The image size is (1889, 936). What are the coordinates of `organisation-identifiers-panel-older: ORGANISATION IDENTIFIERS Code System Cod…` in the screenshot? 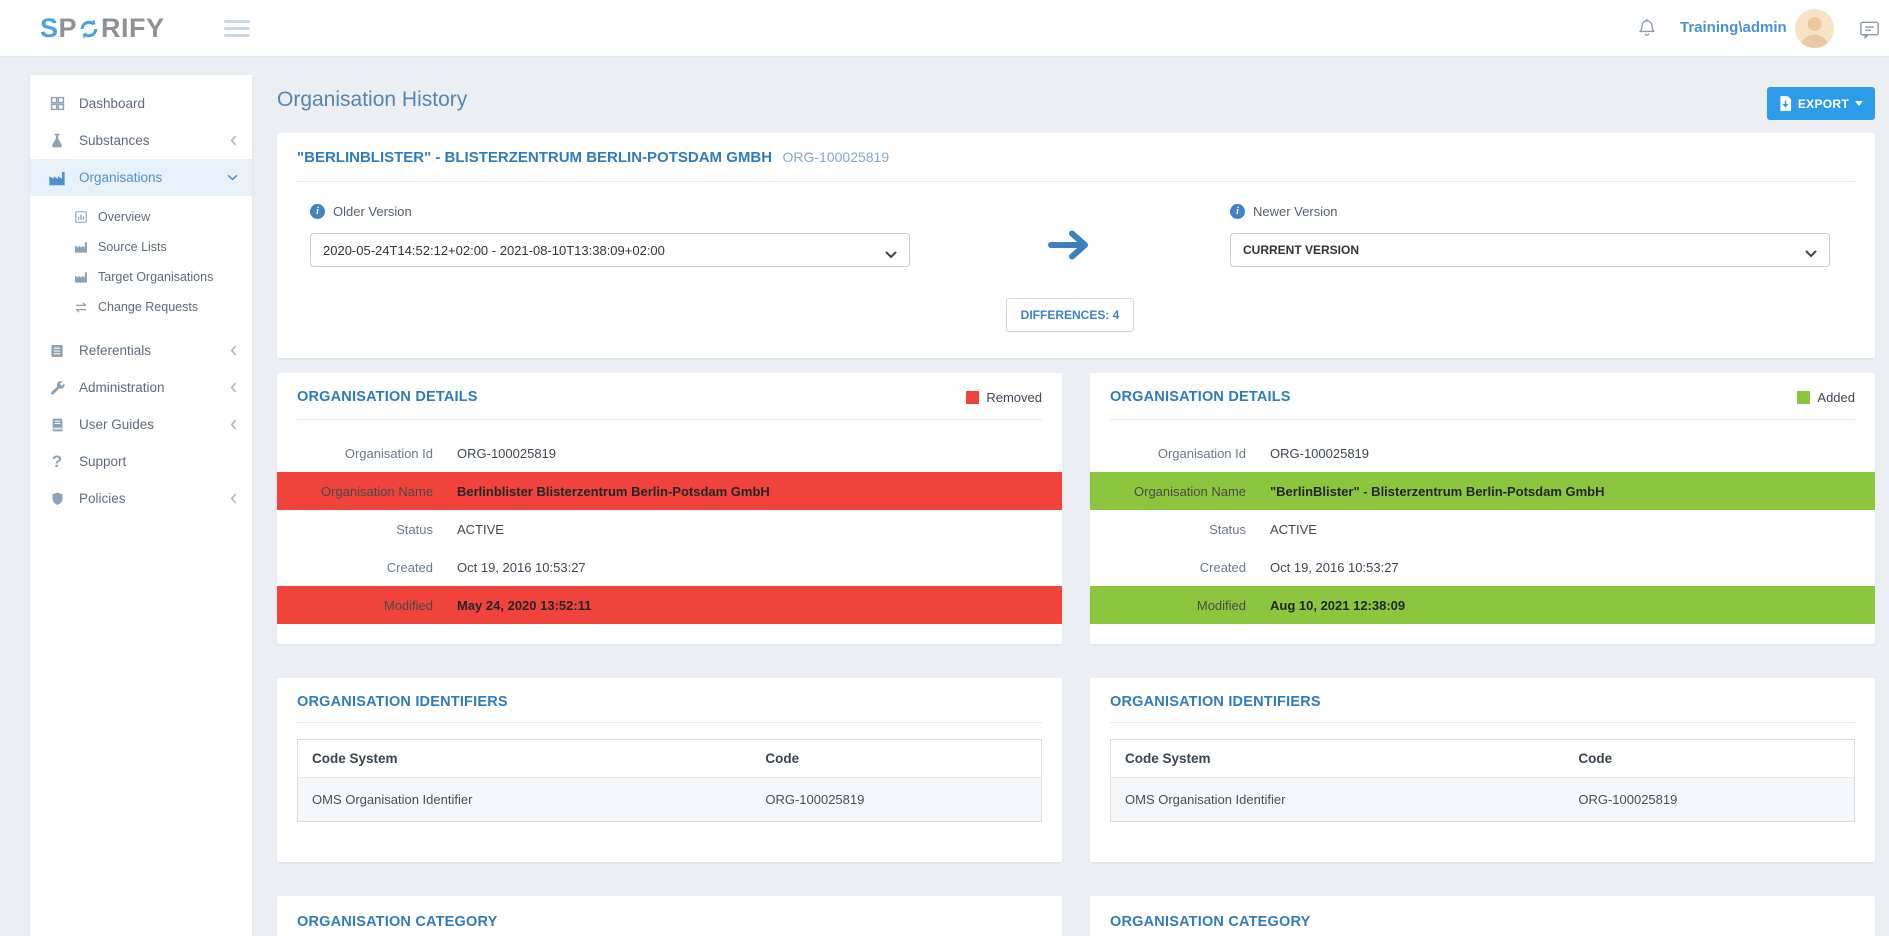 It's located at (669, 770).